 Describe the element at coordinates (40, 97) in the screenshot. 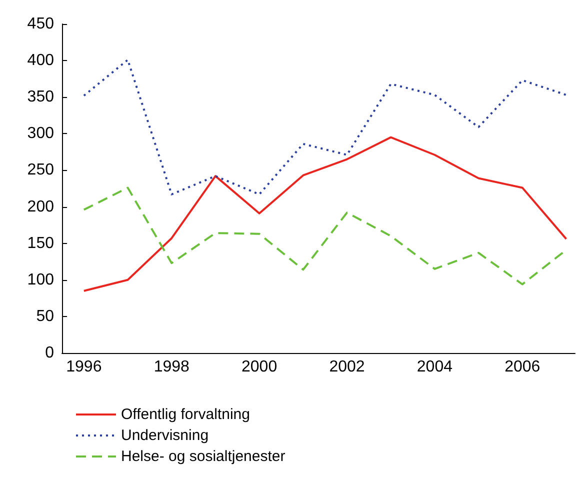

I see `y-tick-label: 350` at that location.